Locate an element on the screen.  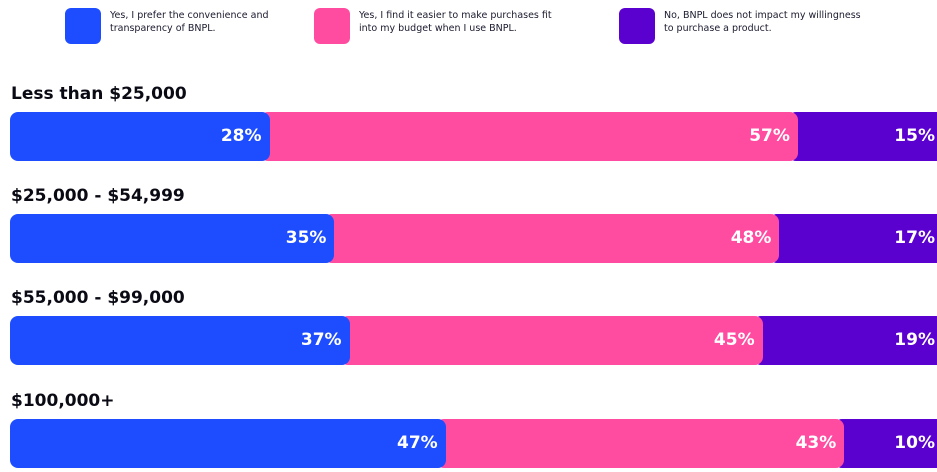
data-label-convenience: 35% is located at coordinates (306, 238).